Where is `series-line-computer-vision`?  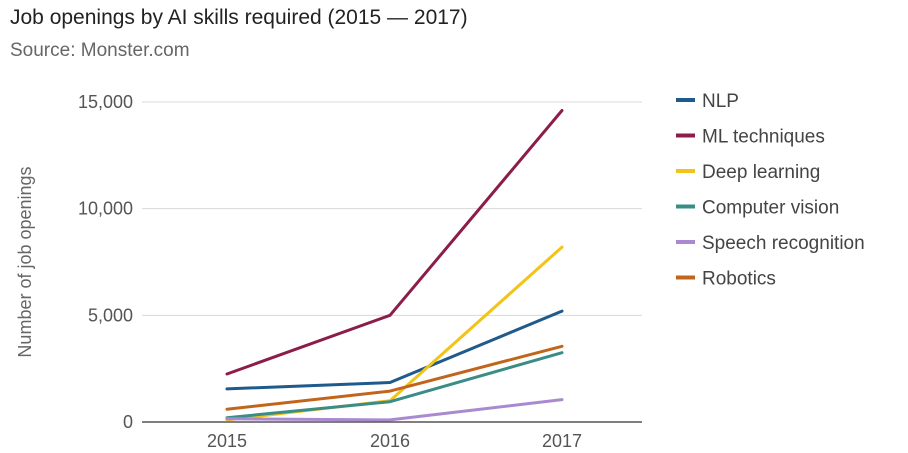 series-line-computer-vision is located at coordinates (394, 385).